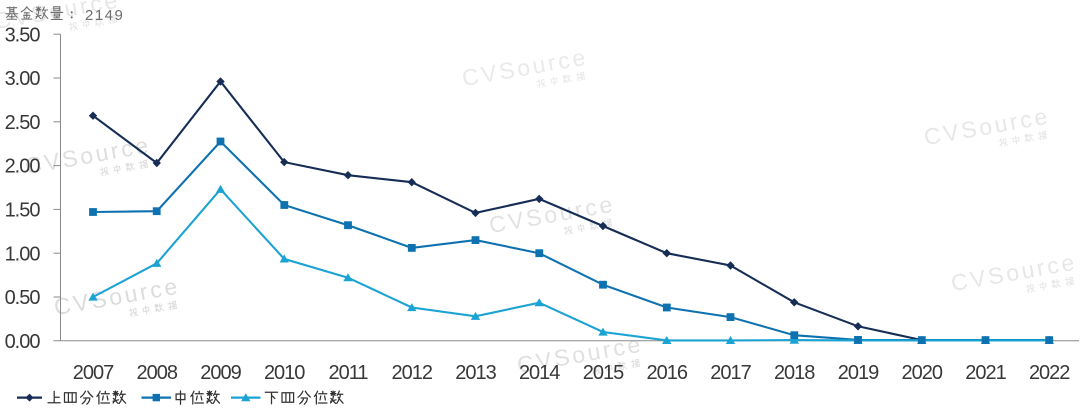  I want to click on svg-text: 2019, so click(858, 373).